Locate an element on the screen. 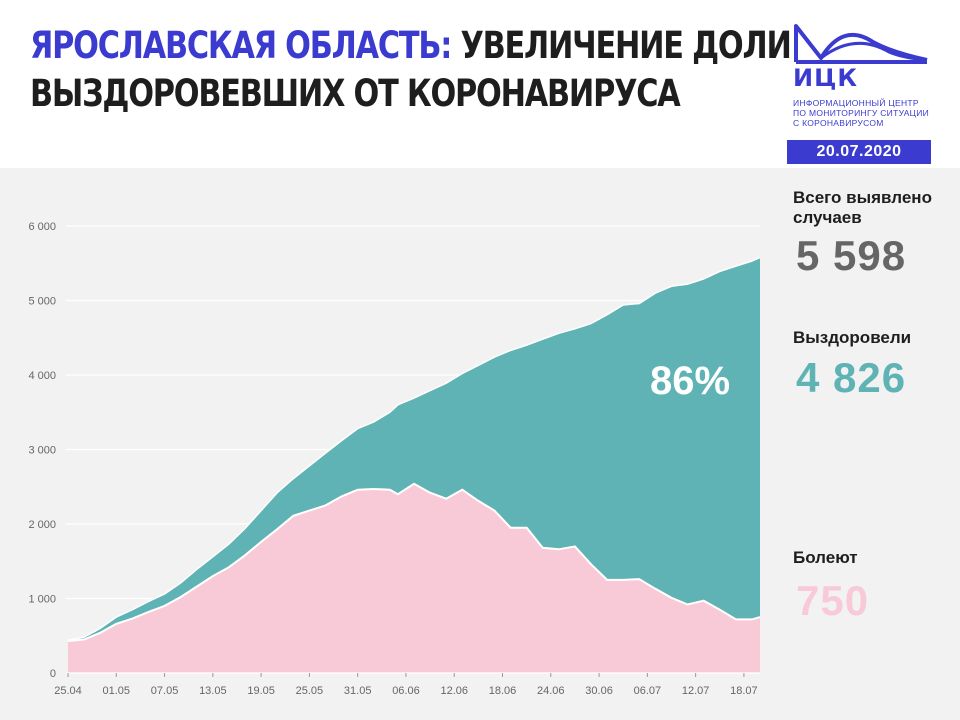  y-tick-label: 0 is located at coordinates (53, 674).